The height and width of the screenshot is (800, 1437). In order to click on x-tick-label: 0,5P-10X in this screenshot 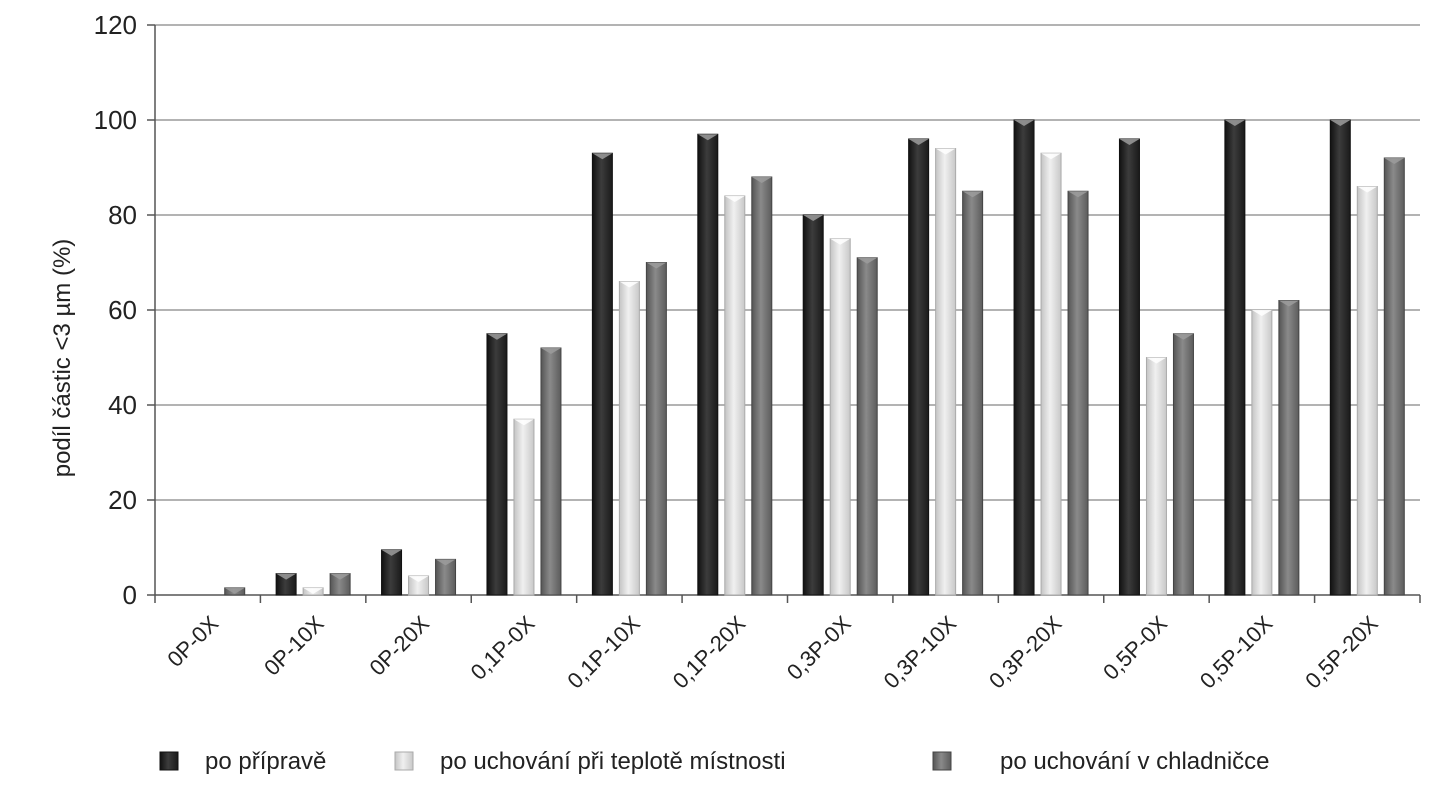, I will do `click(1236, 652)`.